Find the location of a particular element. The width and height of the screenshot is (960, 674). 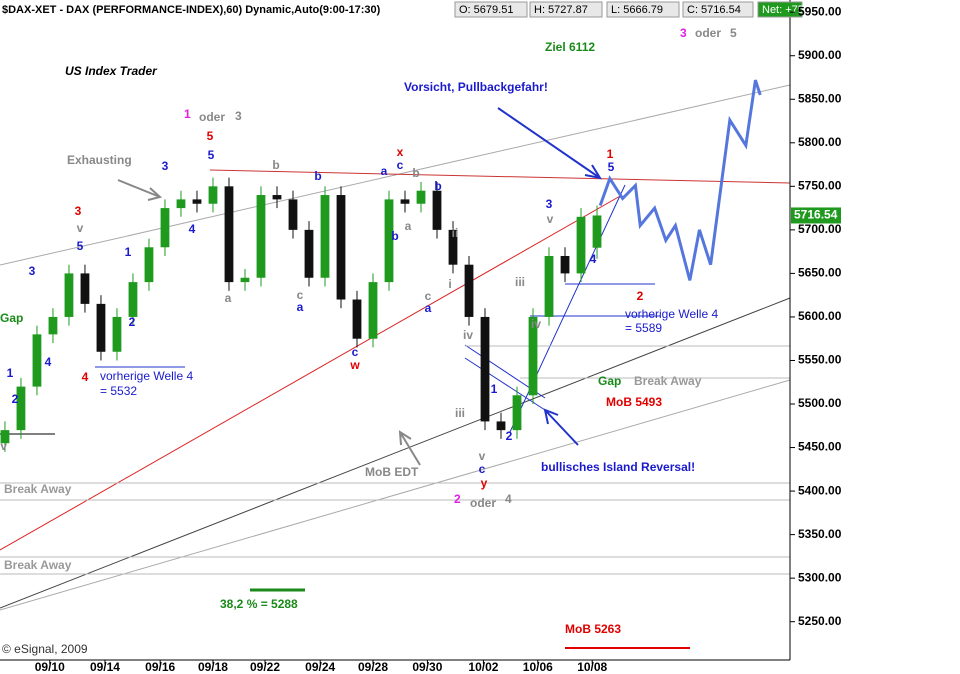

y-tick-label: 5900.00 is located at coordinates (820, 55).